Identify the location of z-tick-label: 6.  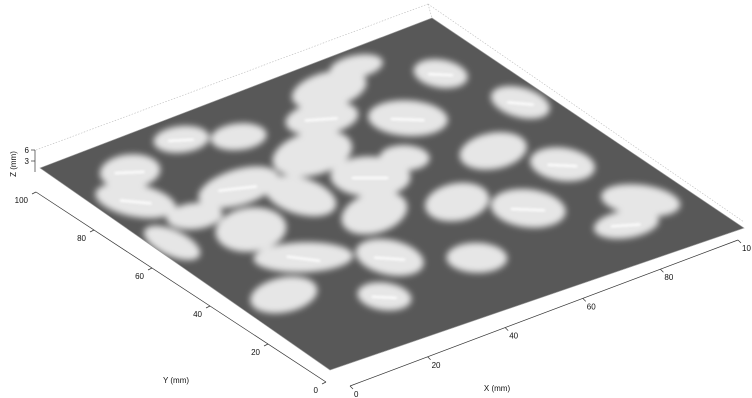
(27, 150).